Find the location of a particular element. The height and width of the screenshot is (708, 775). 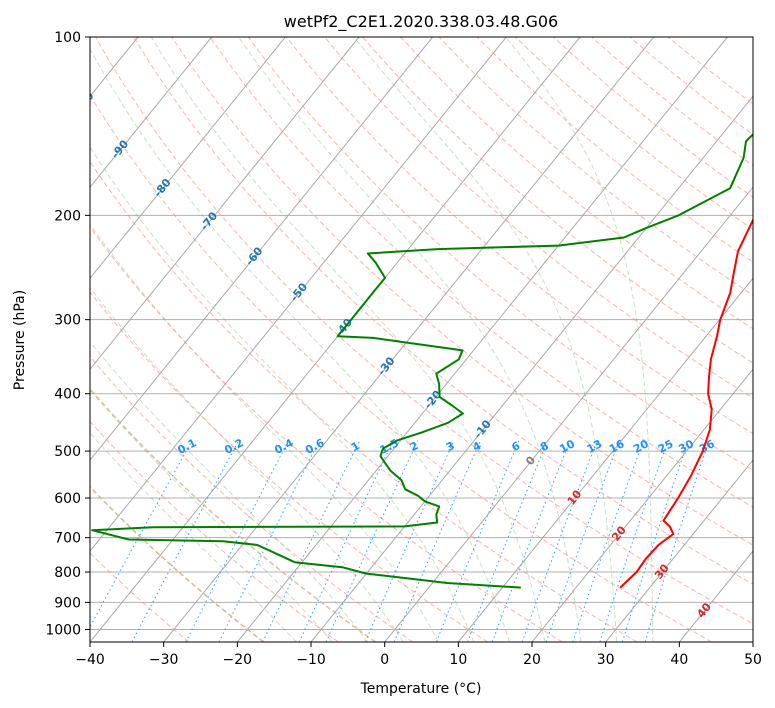

x-tick-label: 30 is located at coordinates (606, 660).